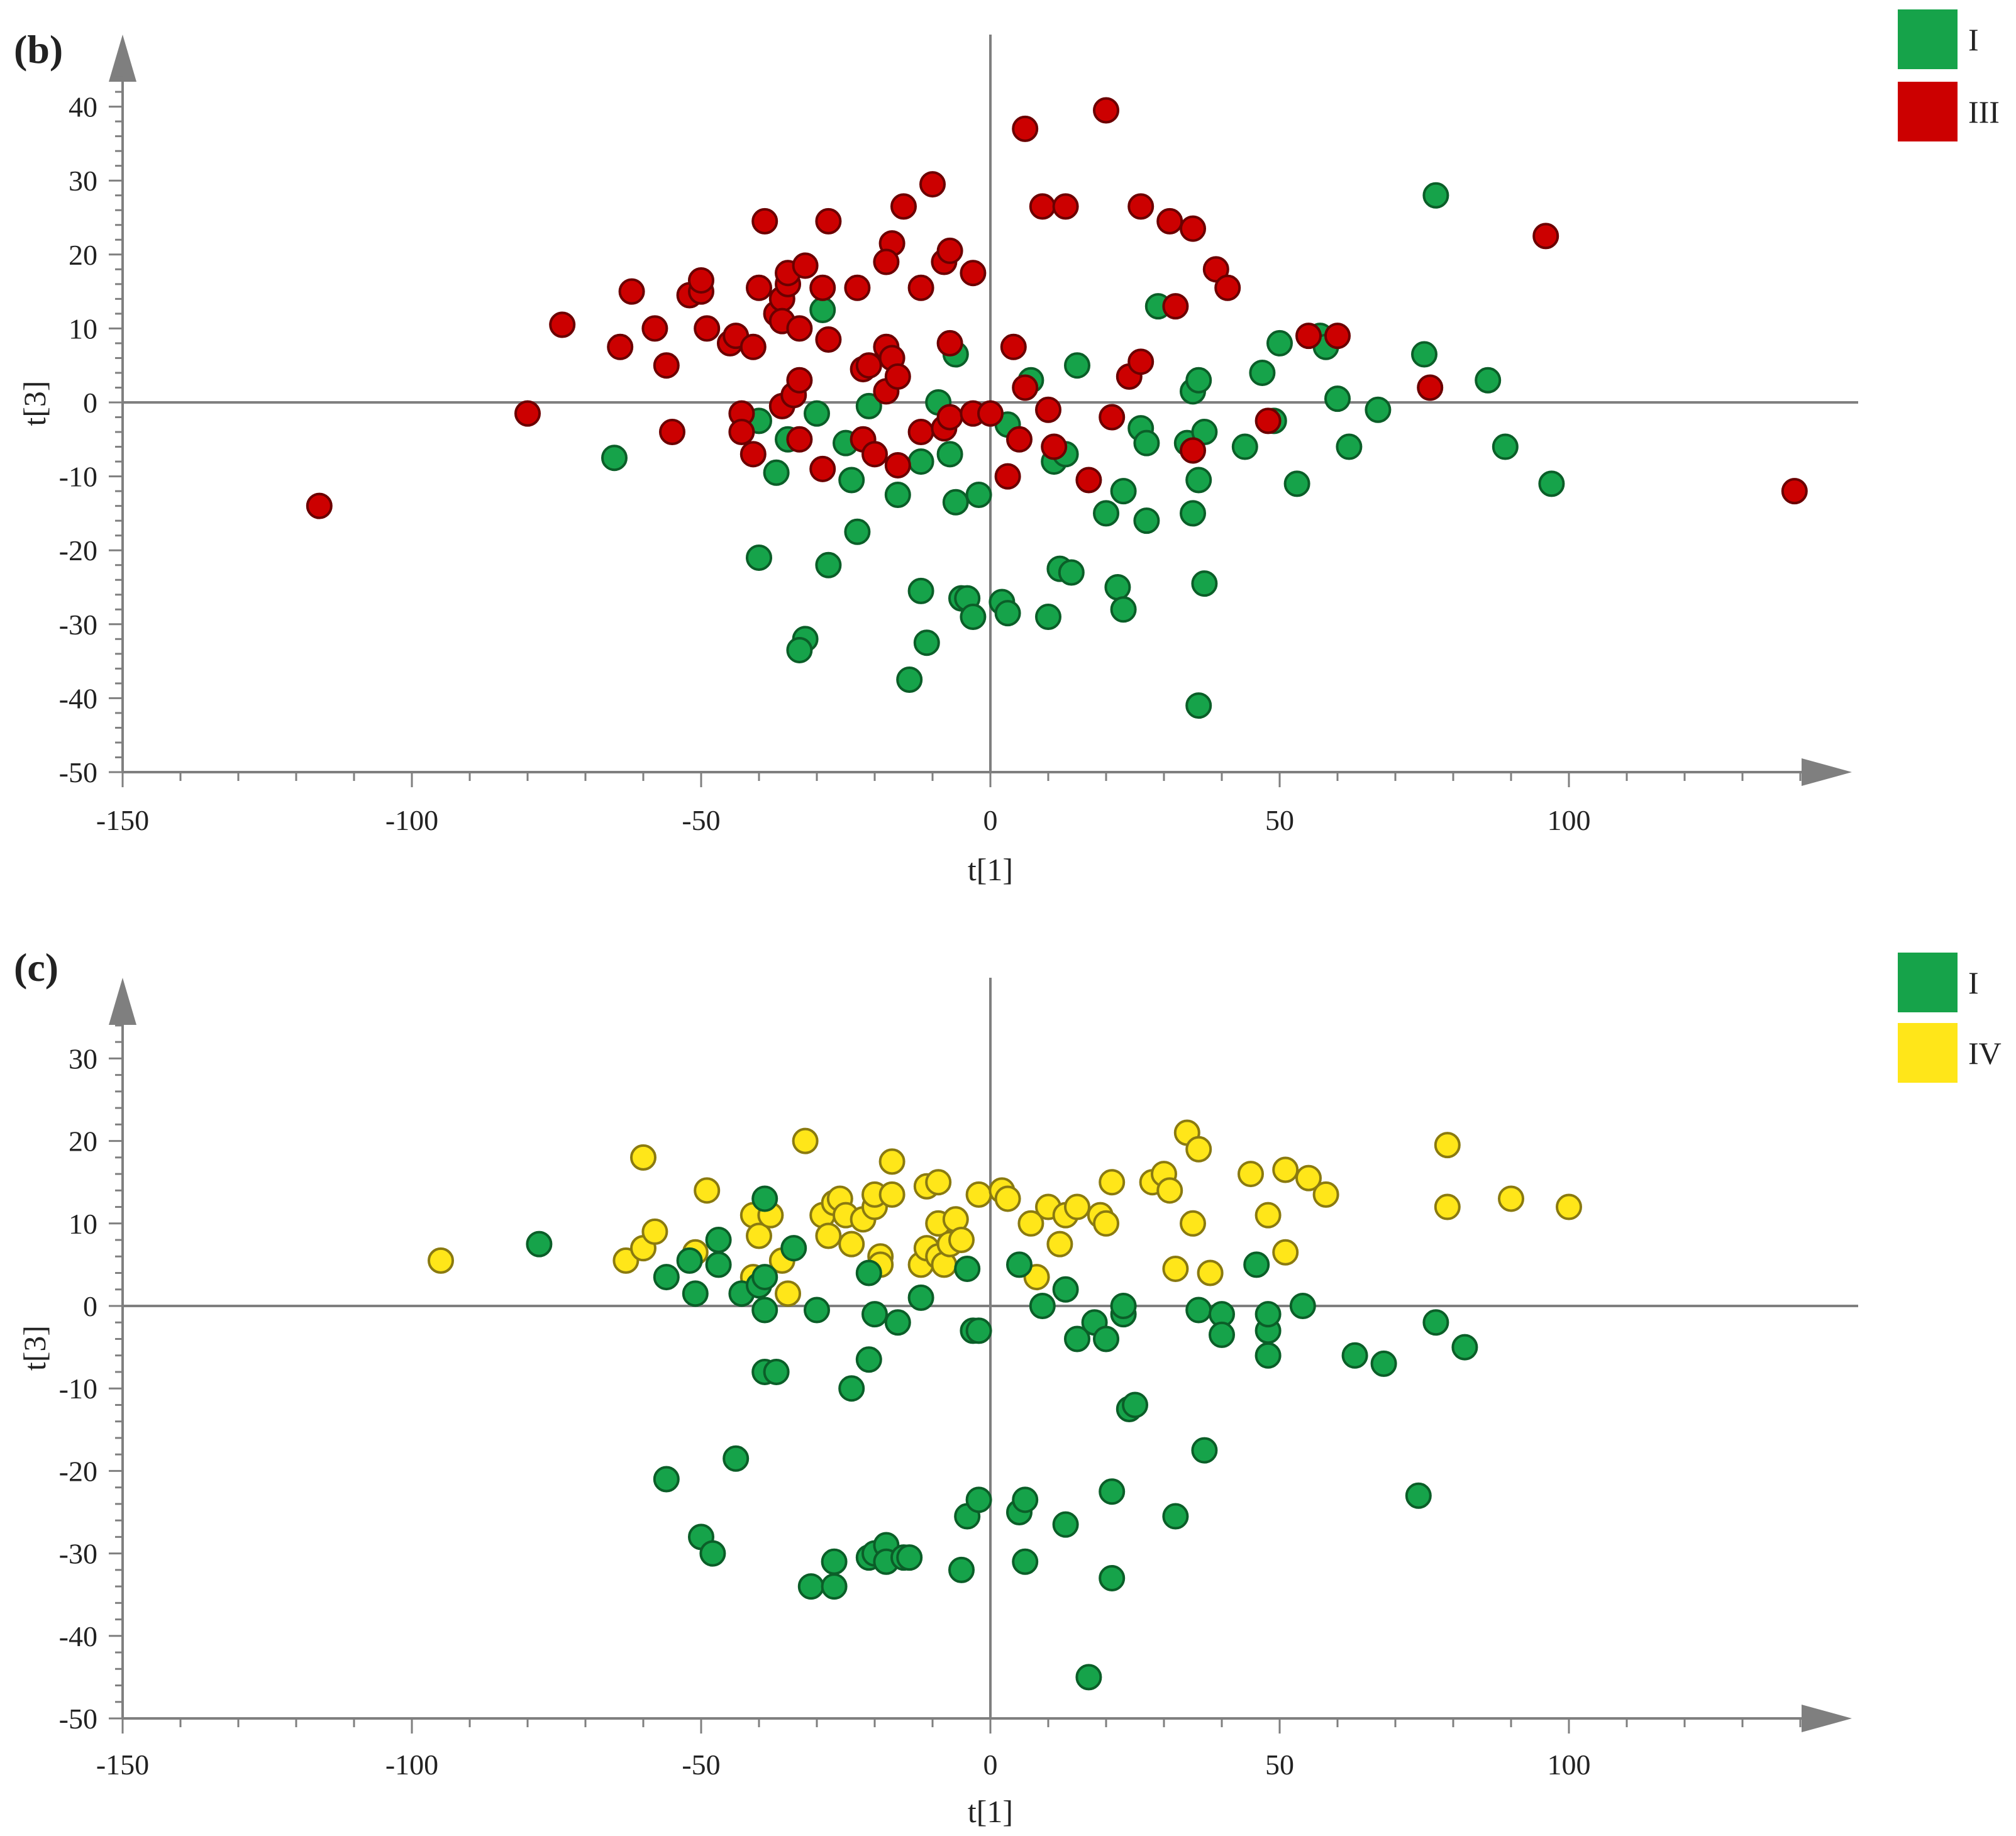 The height and width of the screenshot is (1836, 2016). Describe the element at coordinates (1279, 1765) in the screenshot. I see `x-tick-label: 50` at that location.